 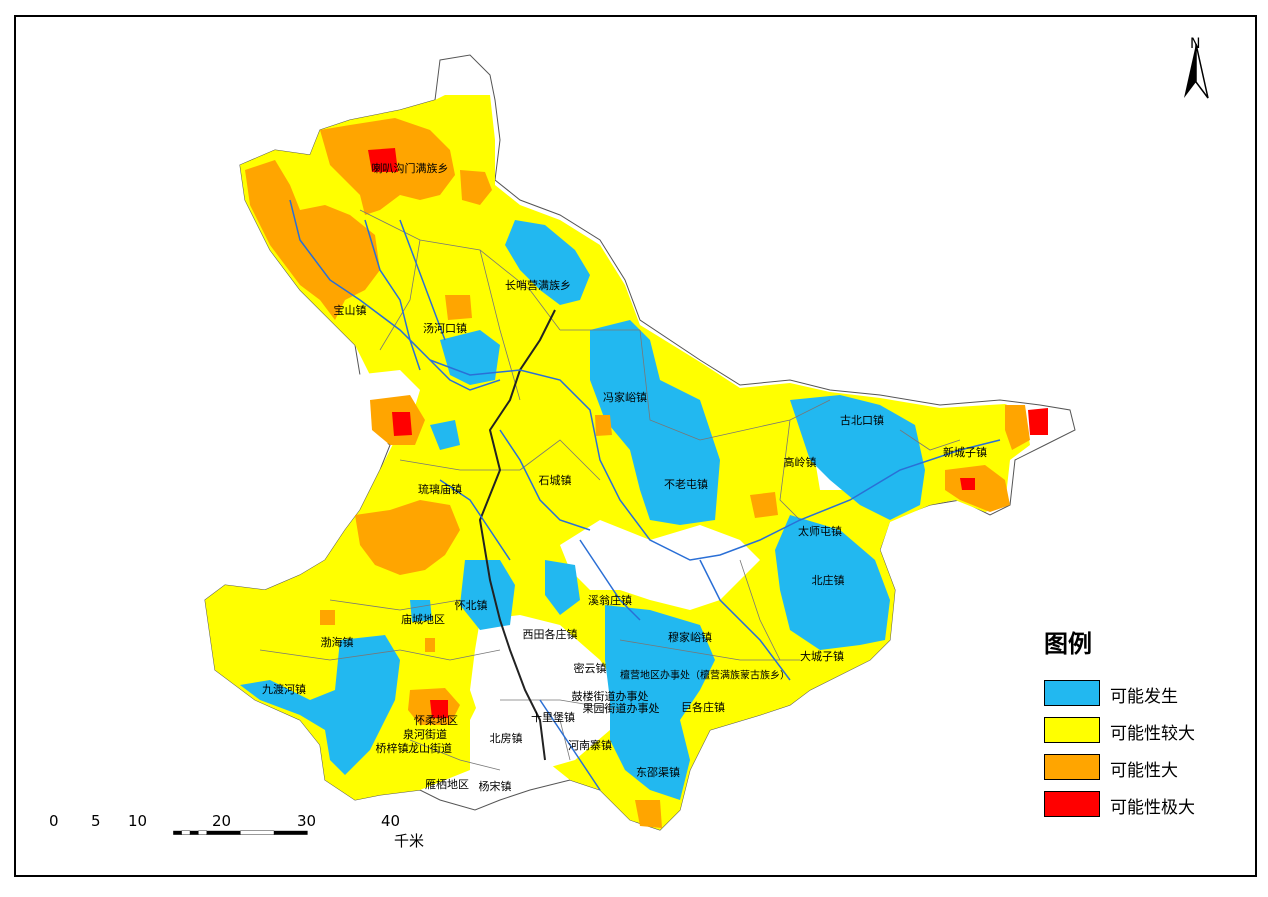 I want to click on place-label: 渤海镇, so click(x=337, y=642).